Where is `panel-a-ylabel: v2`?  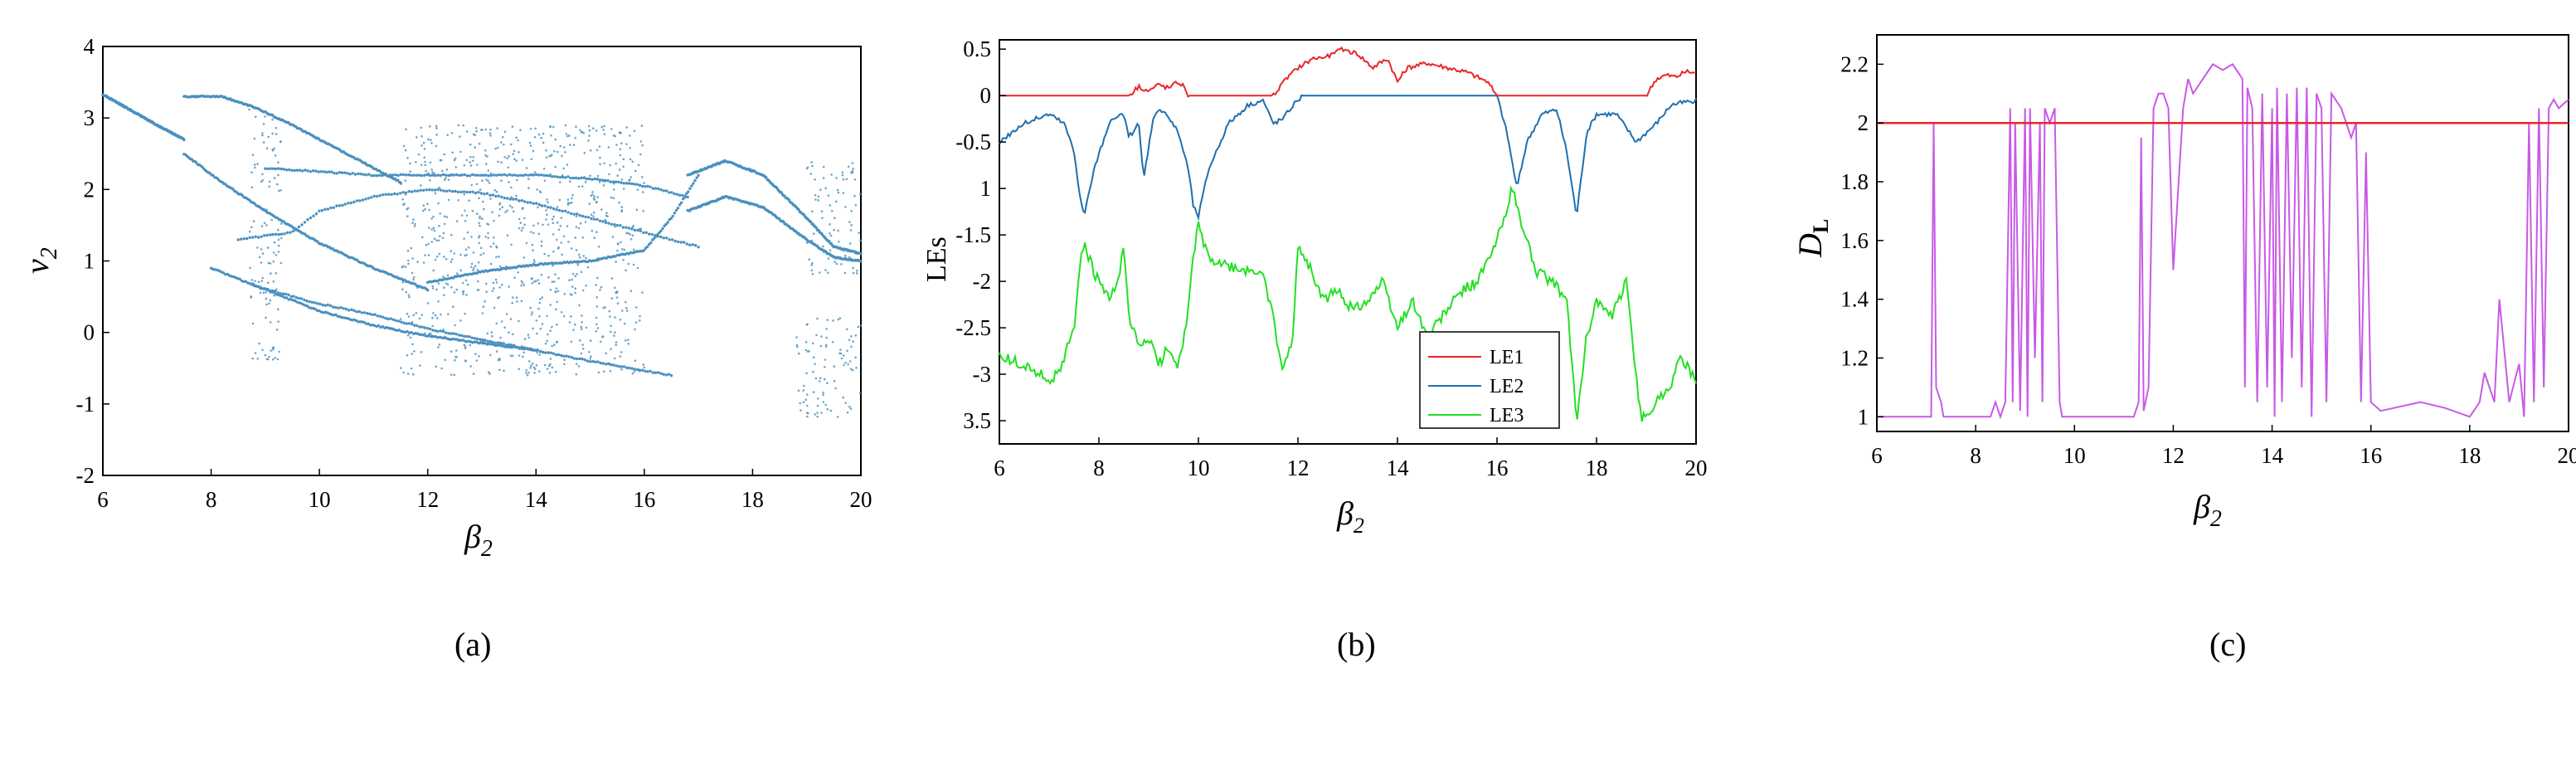 panel-a-ylabel: v2 is located at coordinates (40, 260).